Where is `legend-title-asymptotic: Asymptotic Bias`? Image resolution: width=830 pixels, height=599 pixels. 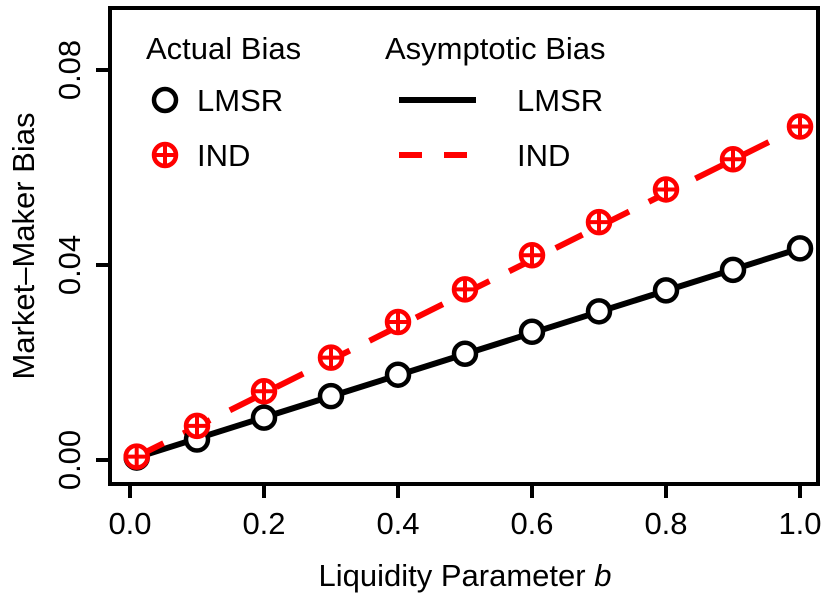
legend-title-asymptotic: Asymptotic Bias is located at coordinates (495, 48).